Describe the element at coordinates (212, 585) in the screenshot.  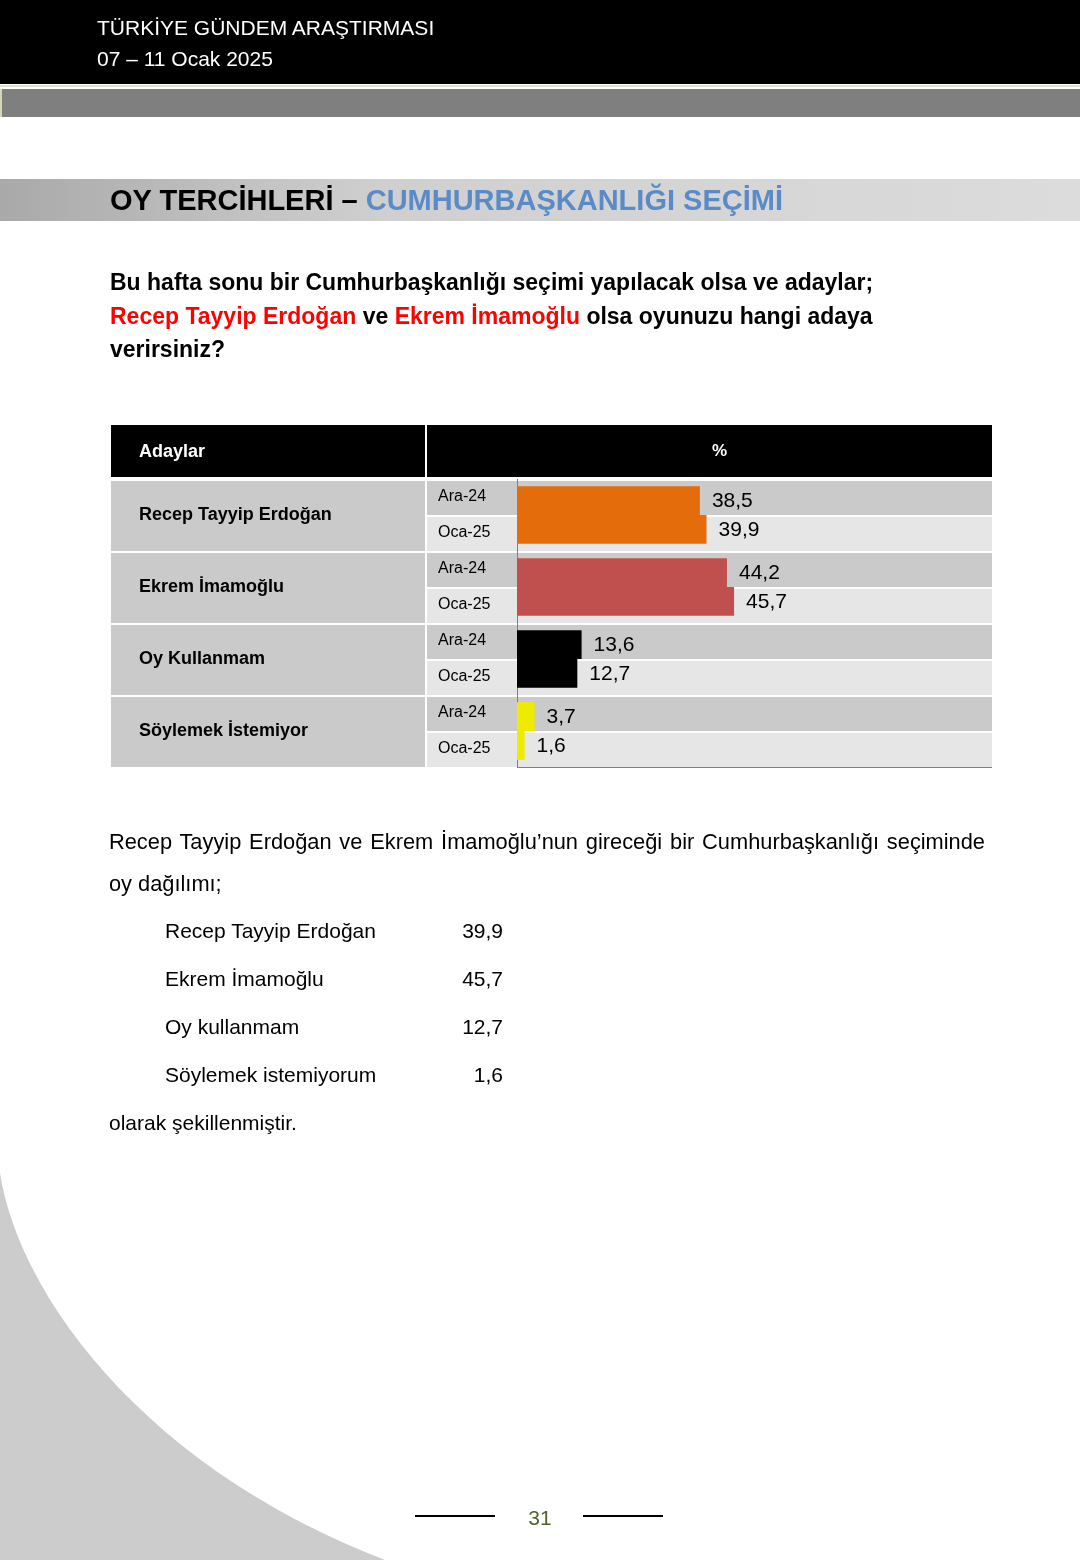
I see `y-tick-label: Ekrem İmamoğlu` at that location.